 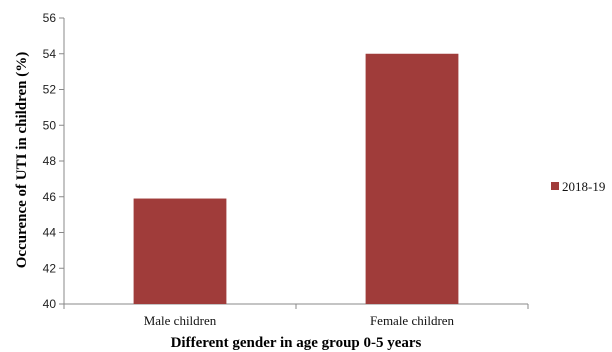 I want to click on legend: 2018-19, so click(x=578, y=186).